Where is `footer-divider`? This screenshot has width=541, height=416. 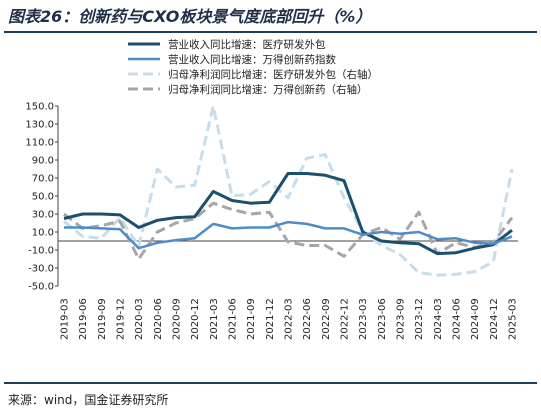 footer-divider is located at coordinates (270, 383).